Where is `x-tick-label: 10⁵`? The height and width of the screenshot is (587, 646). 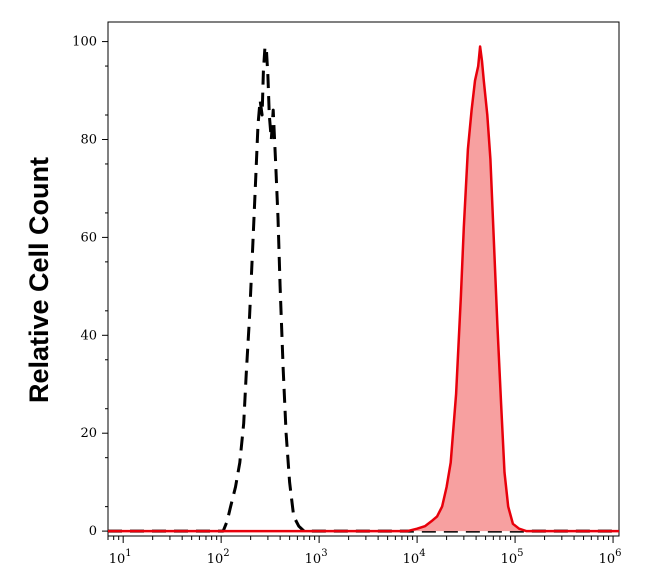
x-tick-label: 10⁵ is located at coordinates (512, 557).